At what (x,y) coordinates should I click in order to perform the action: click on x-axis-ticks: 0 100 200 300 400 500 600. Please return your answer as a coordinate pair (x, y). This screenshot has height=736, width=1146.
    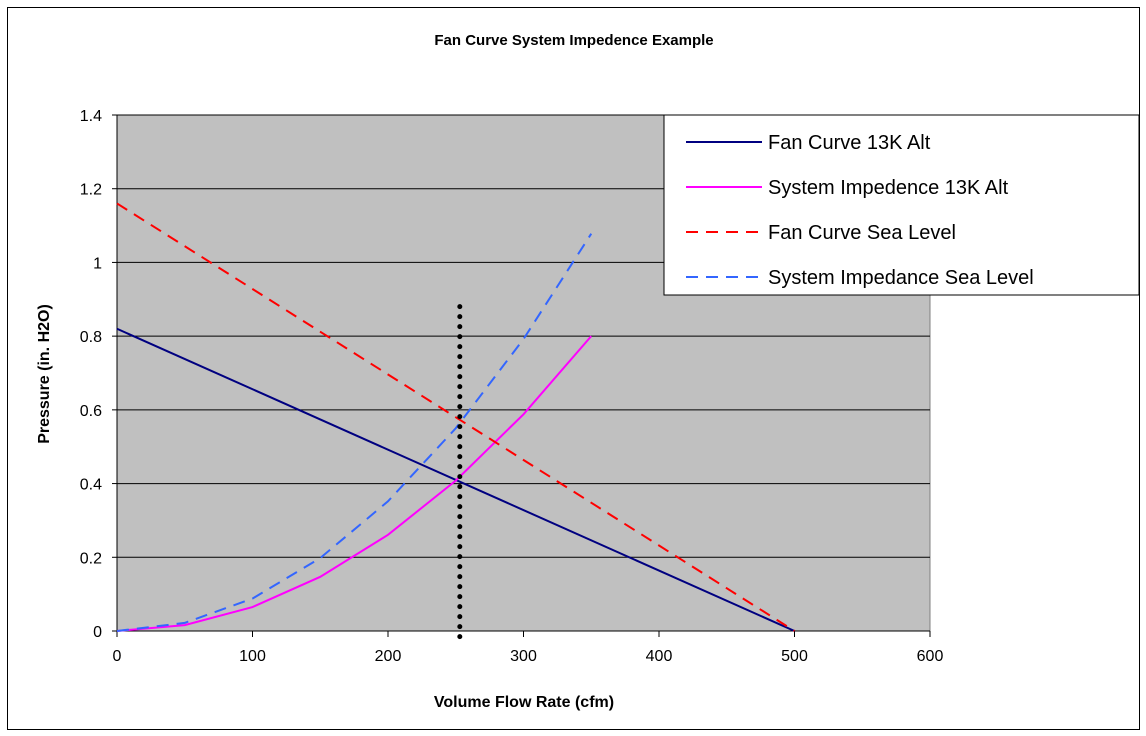
    Looking at the image, I should click on (528, 648).